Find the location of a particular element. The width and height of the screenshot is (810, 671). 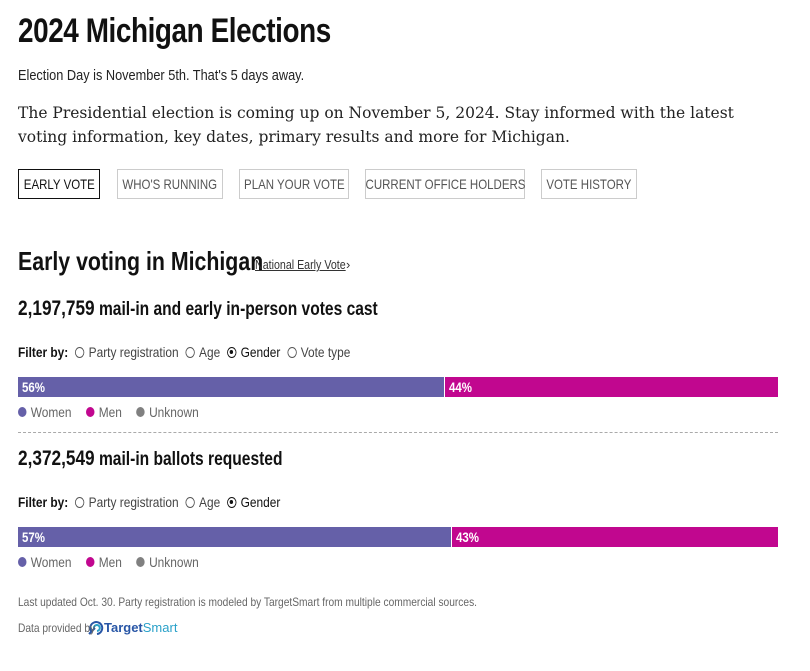

provided-by-label: Data provided by is located at coordinates (57, 627).